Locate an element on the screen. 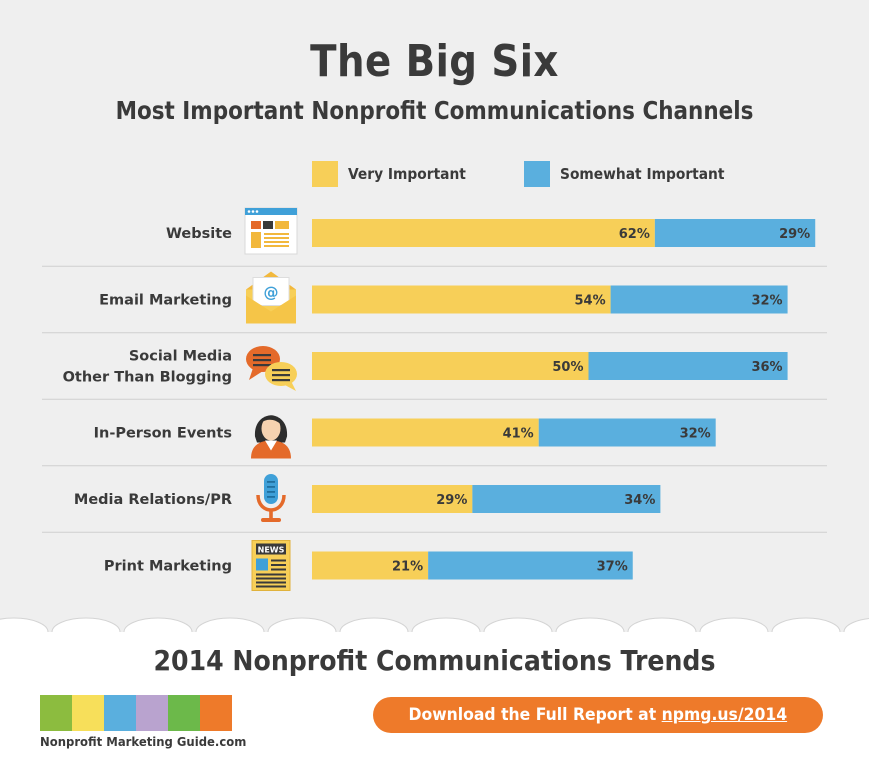 Image resolution: width=869 pixels, height=763 pixels. nonprofit-marketing-guide-logo: Nonprofit Marketing Guide.com is located at coordinates (151, 722).